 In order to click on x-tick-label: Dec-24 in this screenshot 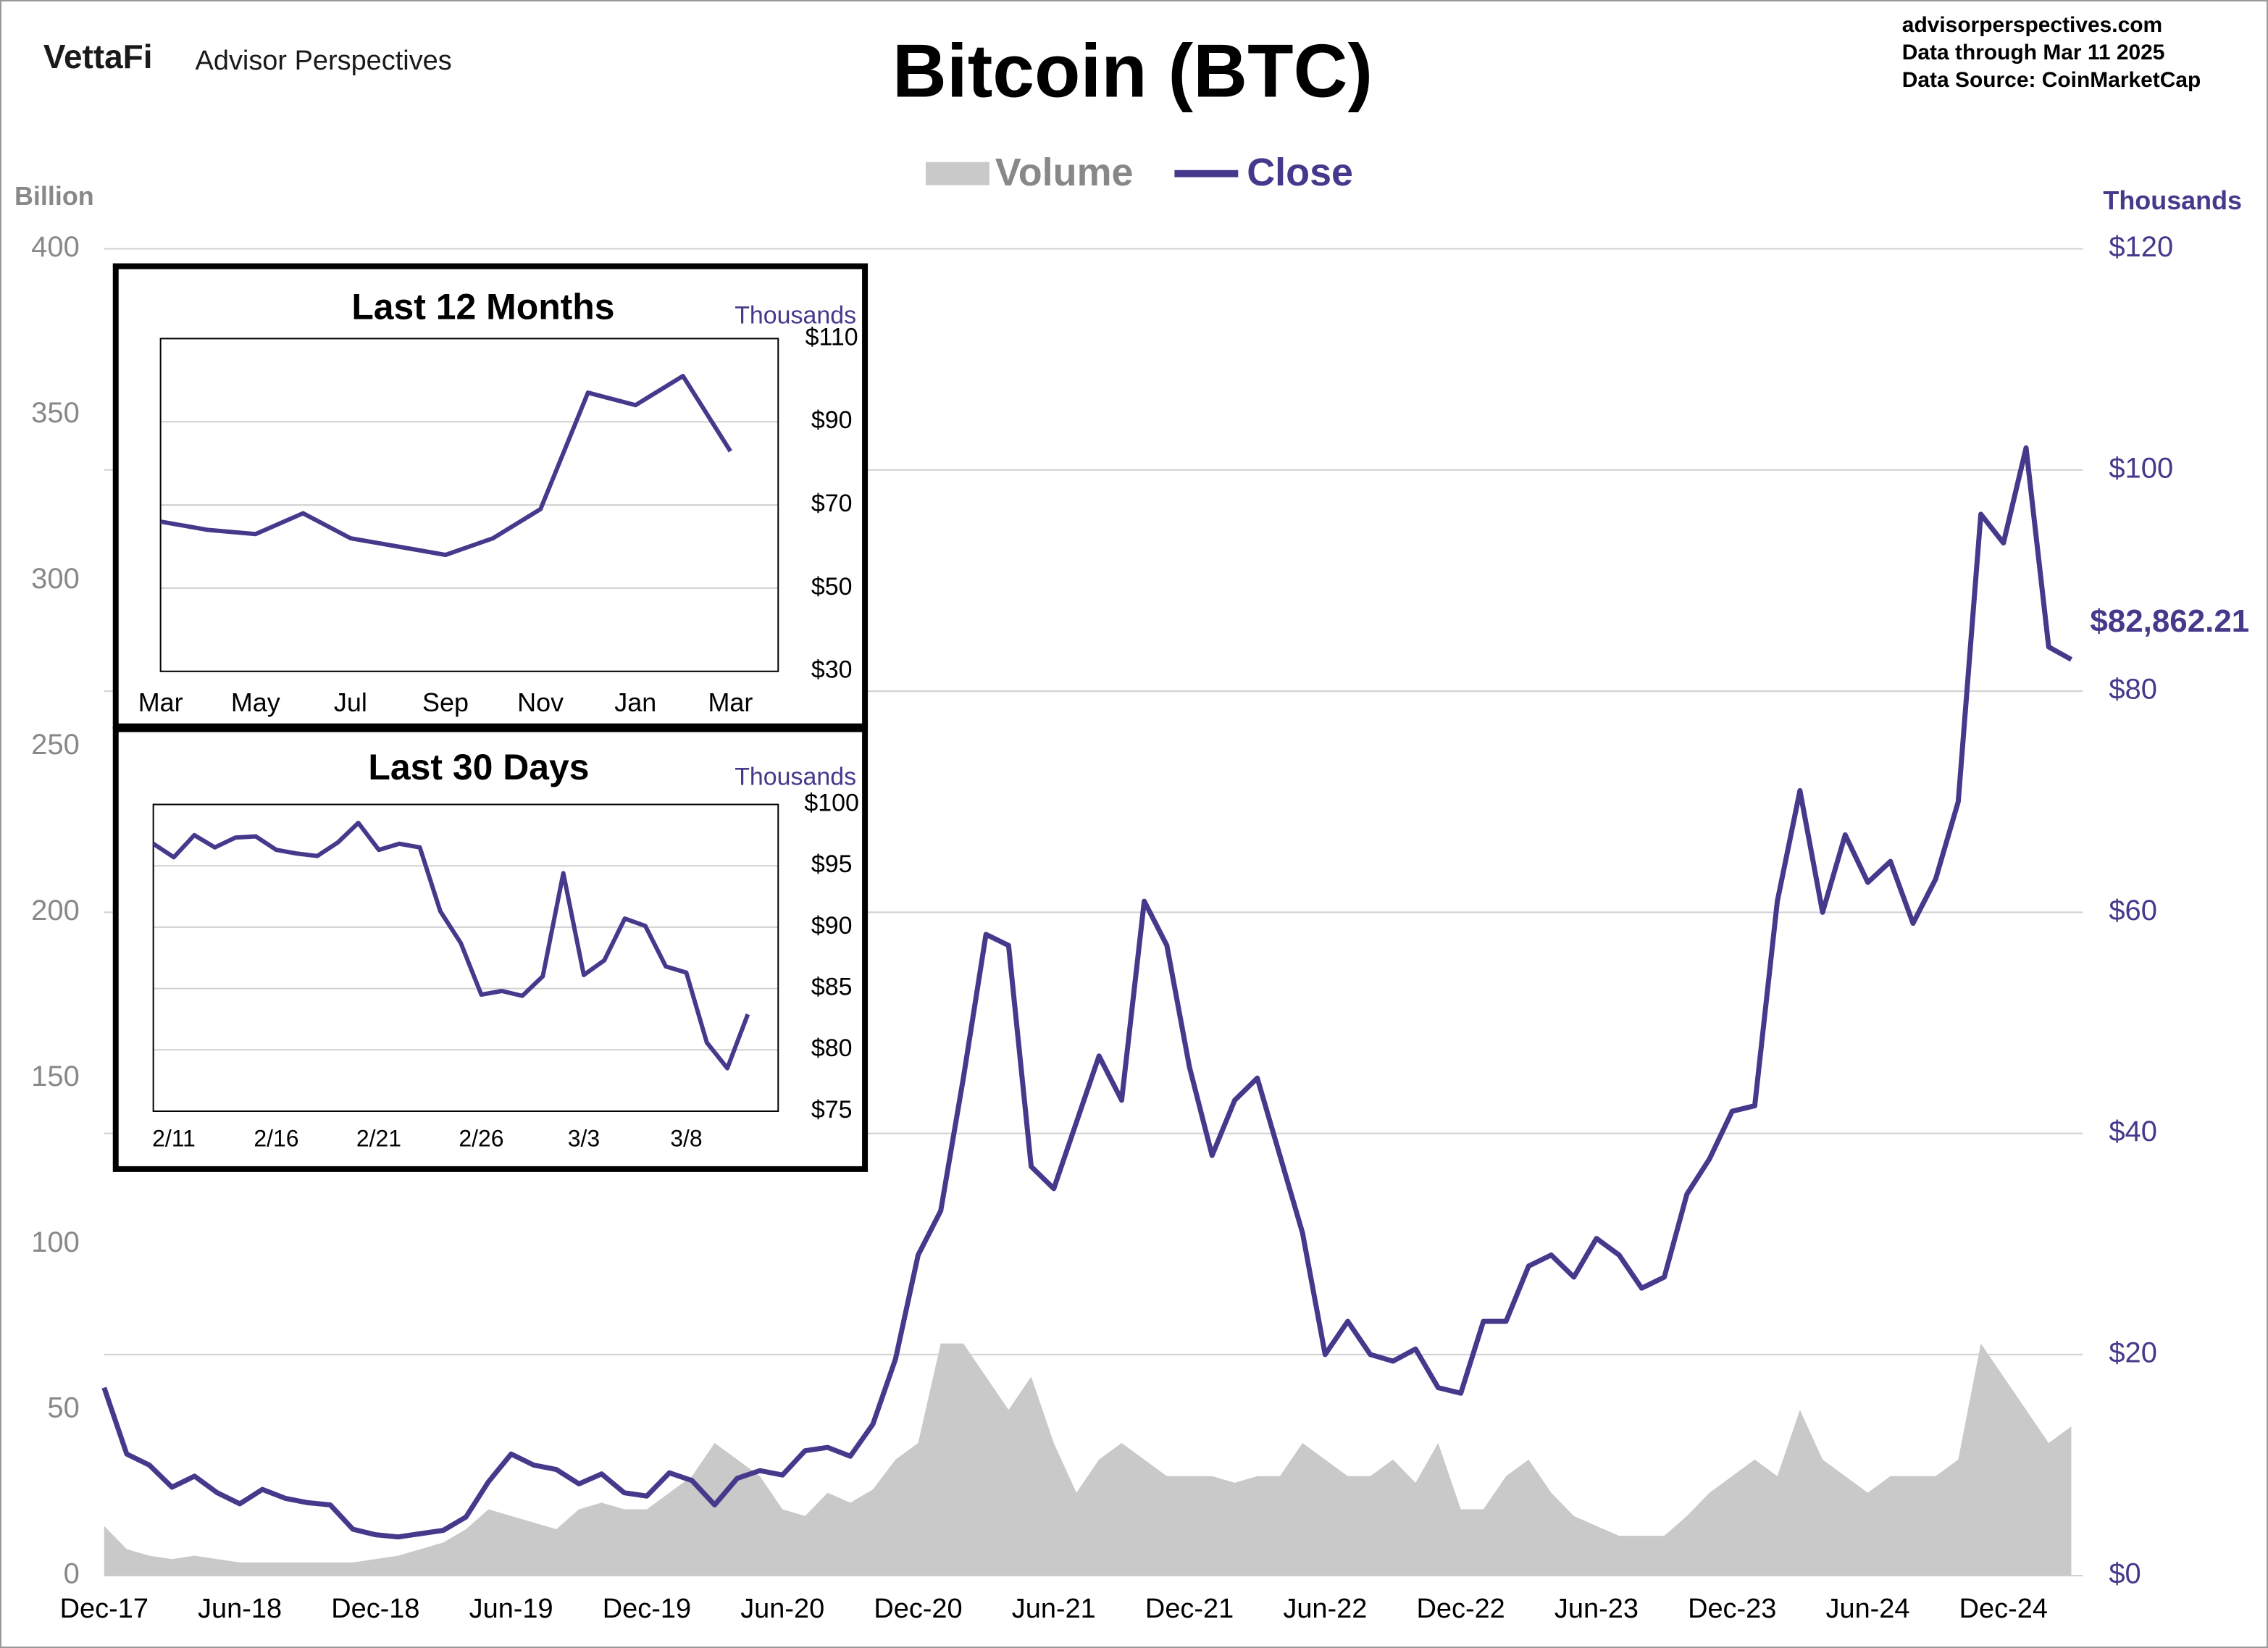, I will do `click(2004, 1609)`.